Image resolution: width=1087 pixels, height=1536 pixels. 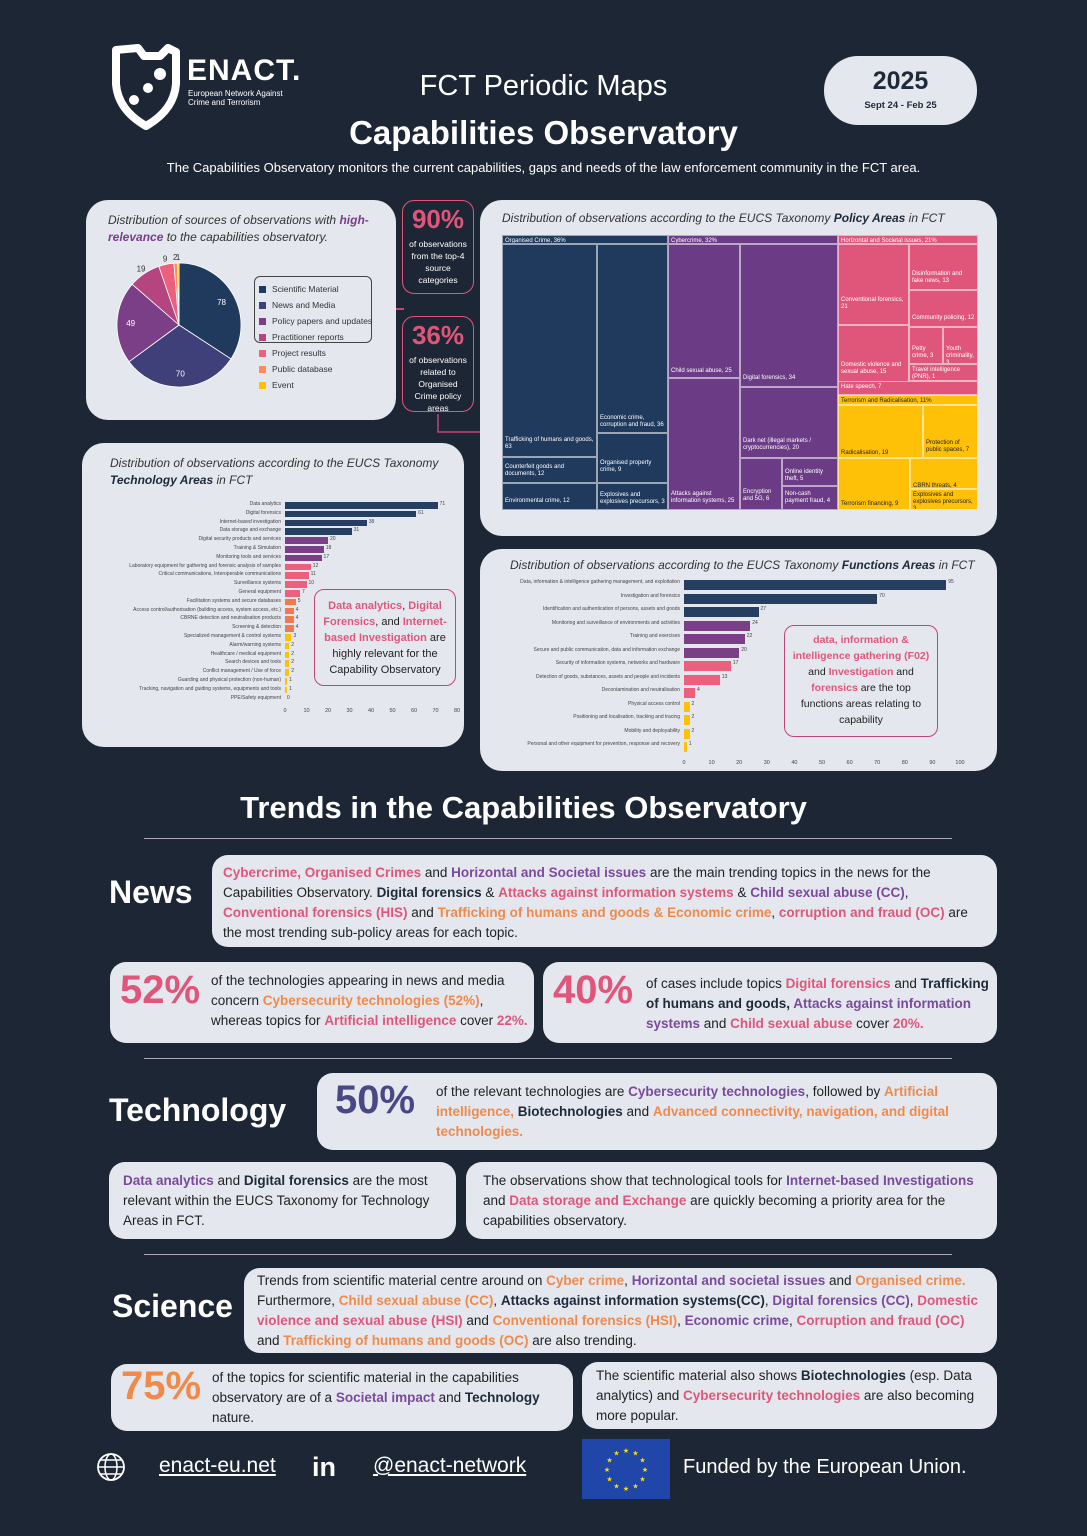 I want to click on bar-value-label: 70, so click(x=882, y=595).